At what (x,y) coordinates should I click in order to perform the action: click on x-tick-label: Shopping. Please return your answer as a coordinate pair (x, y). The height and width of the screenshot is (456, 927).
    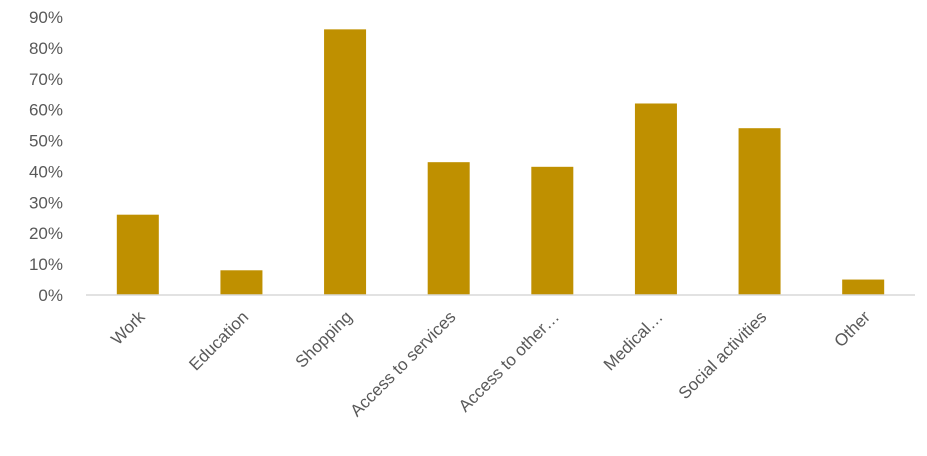
    Looking at the image, I should click on (324, 339).